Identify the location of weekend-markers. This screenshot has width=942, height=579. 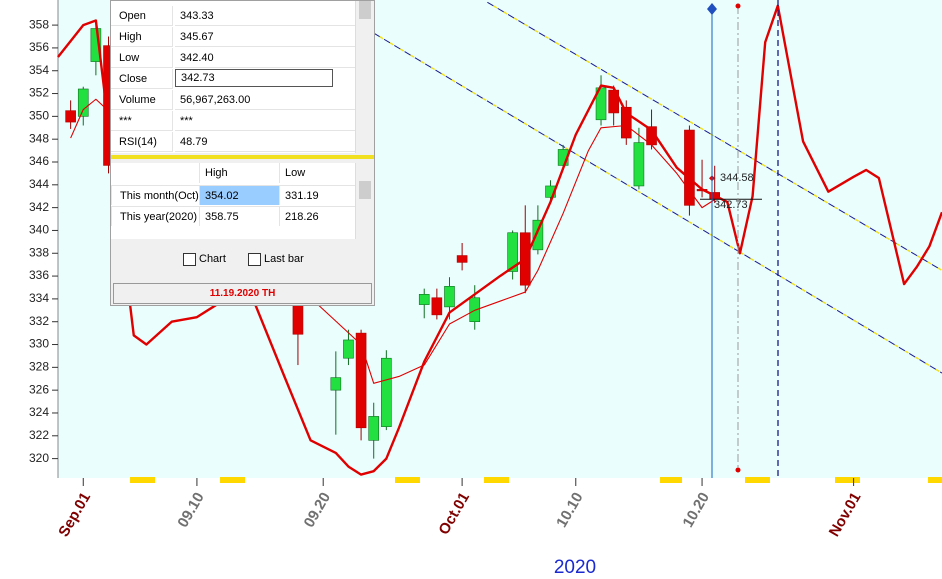
(536, 480).